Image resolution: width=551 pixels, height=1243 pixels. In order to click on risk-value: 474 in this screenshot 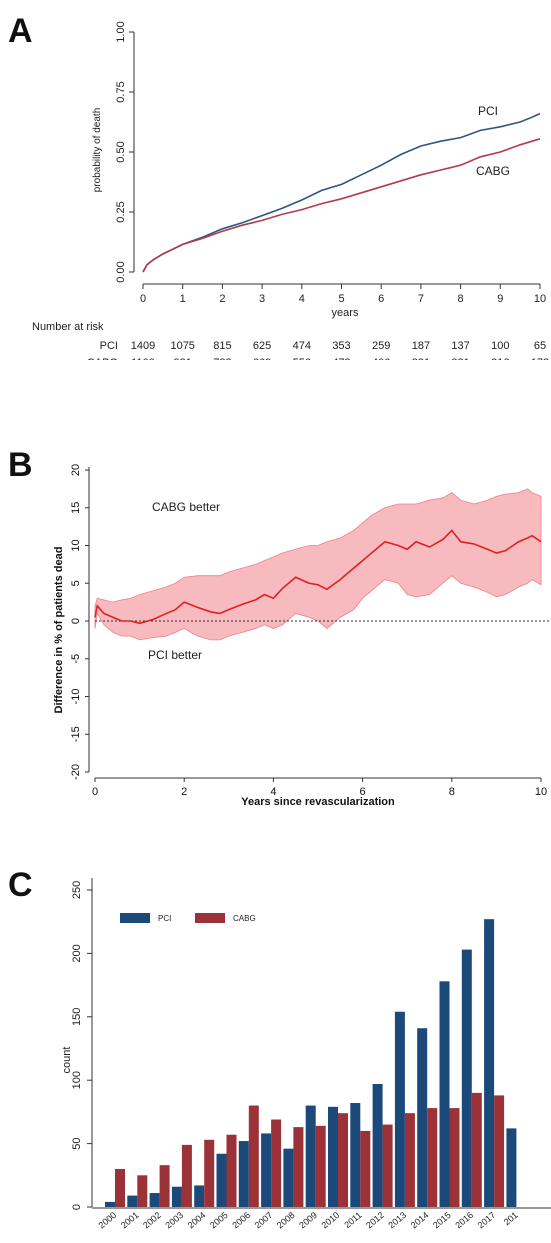, I will do `click(302, 346)`.